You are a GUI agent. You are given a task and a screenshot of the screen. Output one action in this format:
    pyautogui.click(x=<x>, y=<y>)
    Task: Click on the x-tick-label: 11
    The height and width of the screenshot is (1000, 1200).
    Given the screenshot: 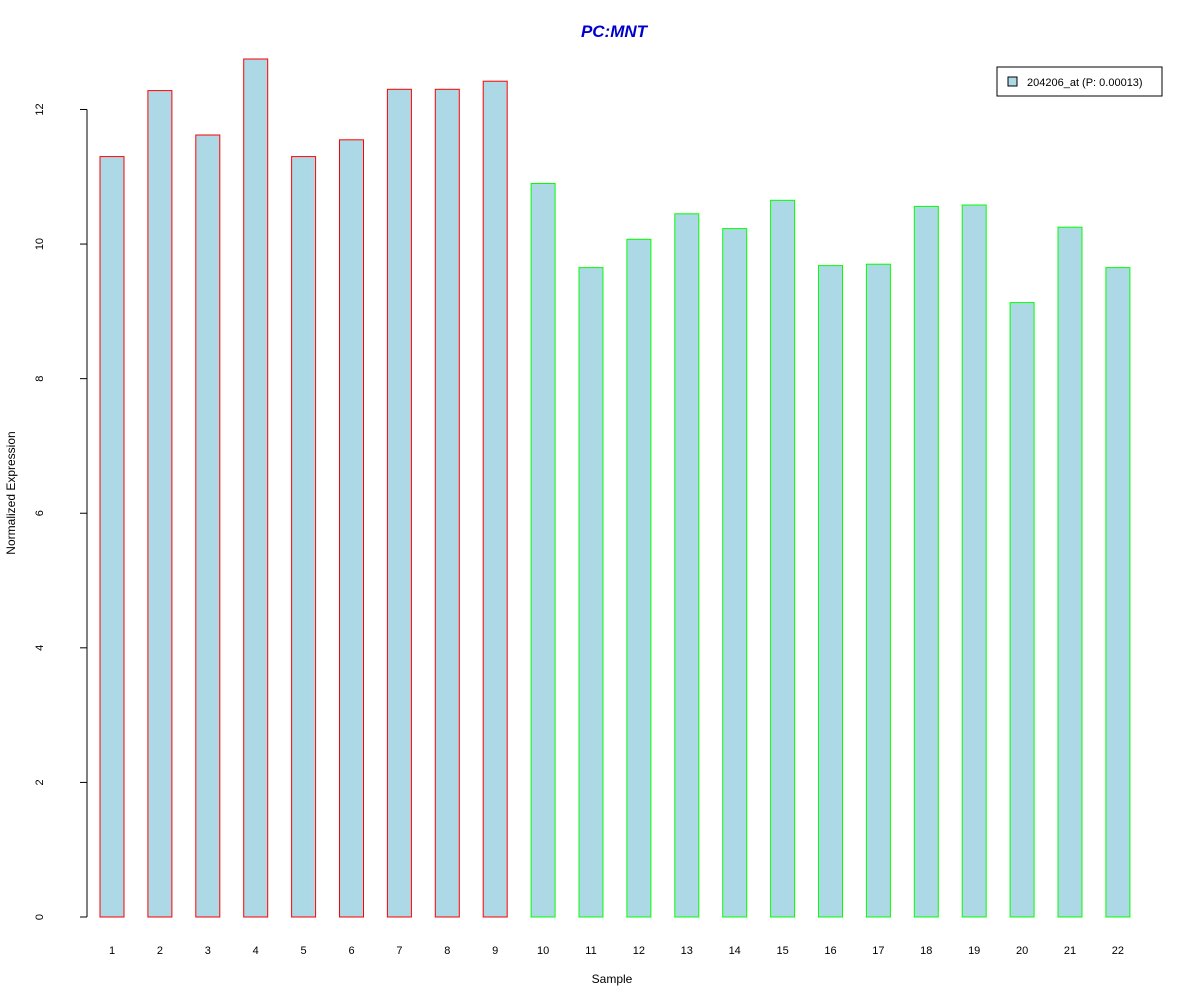 What is the action you would take?
    pyautogui.click(x=590, y=951)
    